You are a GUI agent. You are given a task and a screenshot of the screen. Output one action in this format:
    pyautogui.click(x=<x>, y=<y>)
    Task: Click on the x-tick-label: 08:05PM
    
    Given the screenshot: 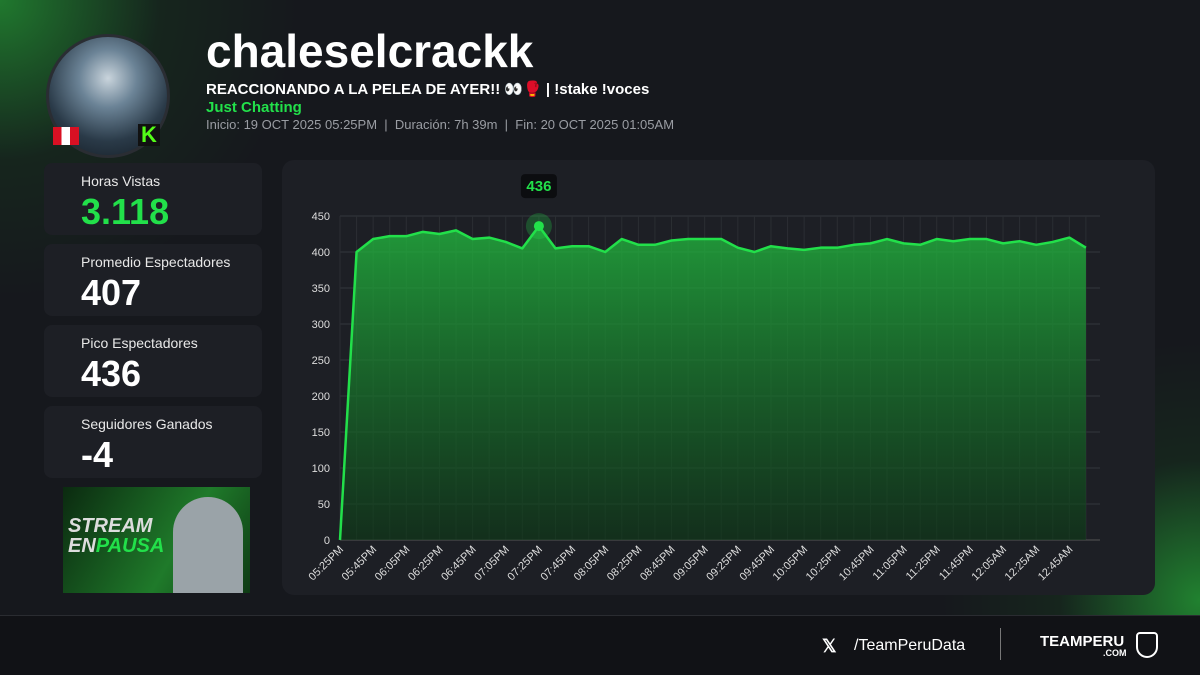 What is the action you would take?
    pyautogui.click(x=592, y=564)
    